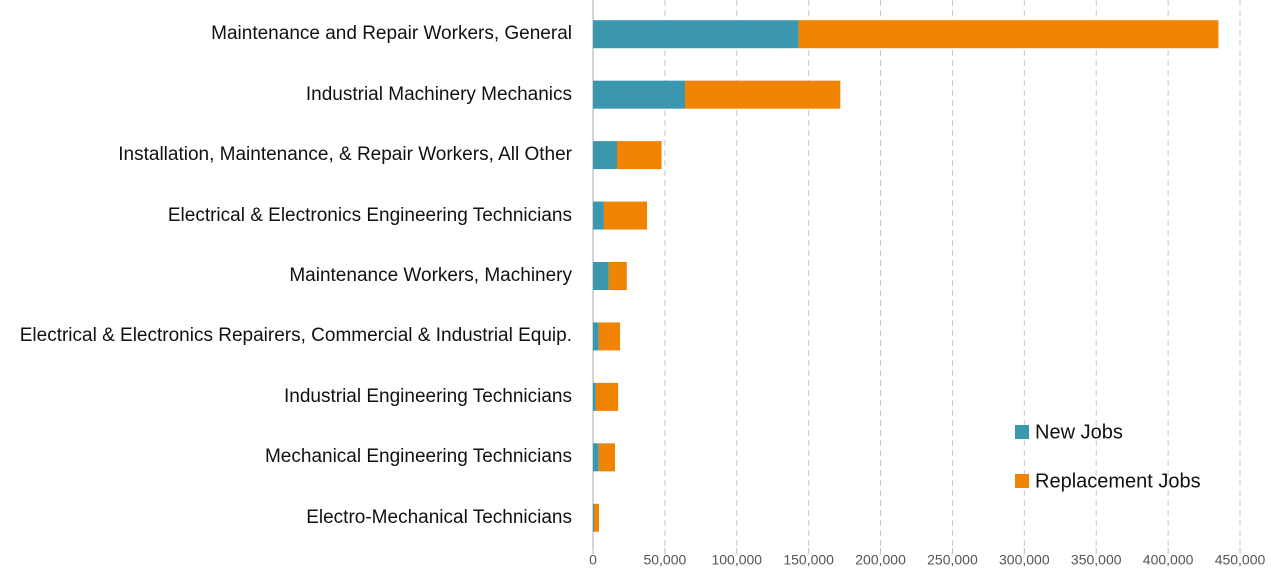 Image resolution: width=1271 pixels, height=569 pixels. What do you see at coordinates (1240, 560) in the screenshot?
I see `x-tick-label: 450,000` at bounding box center [1240, 560].